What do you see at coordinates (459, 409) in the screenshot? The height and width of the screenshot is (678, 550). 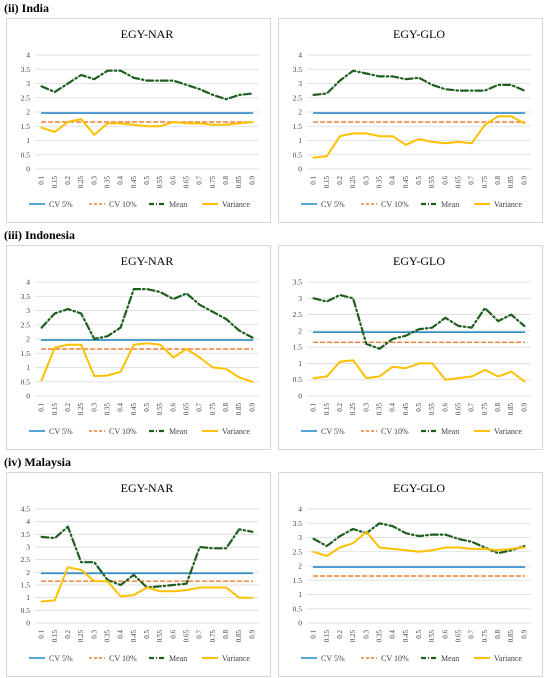 I see `x-tick-label: 0.65` at bounding box center [459, 409].